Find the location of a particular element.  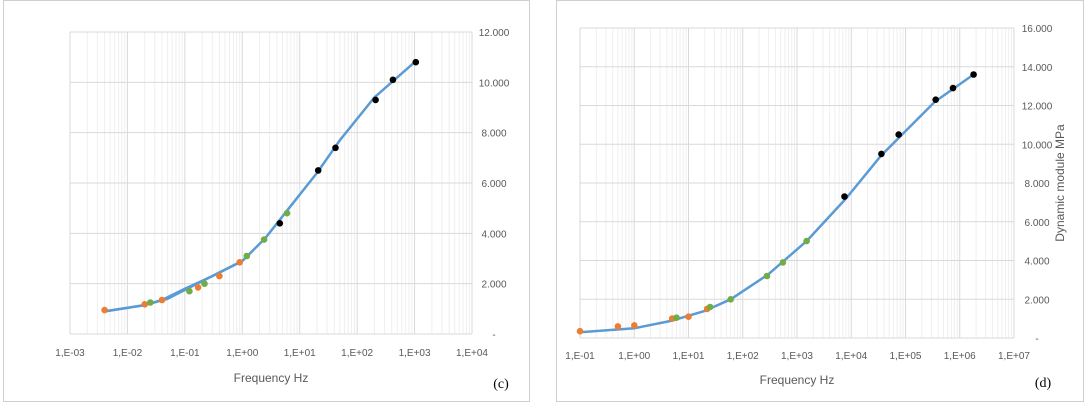

x-tick-label: 1,E+06 is located at coordinates (960, 356).